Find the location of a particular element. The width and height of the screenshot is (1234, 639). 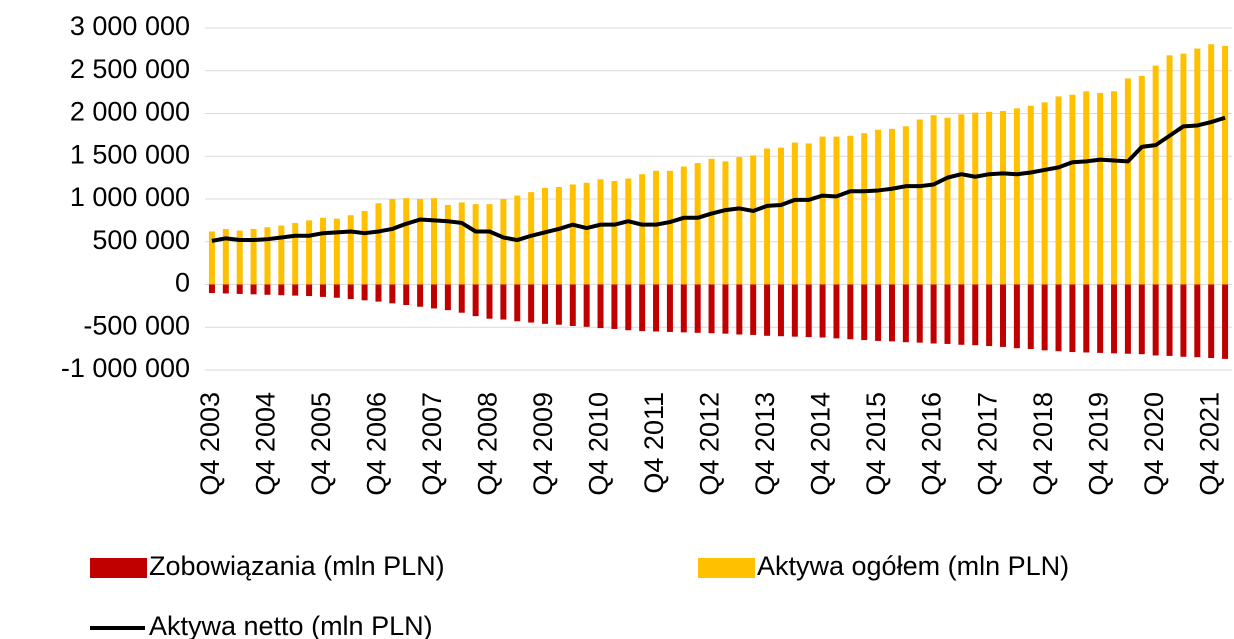

y-tick-label: 2 000 000 is located at coordinates (130, 112).